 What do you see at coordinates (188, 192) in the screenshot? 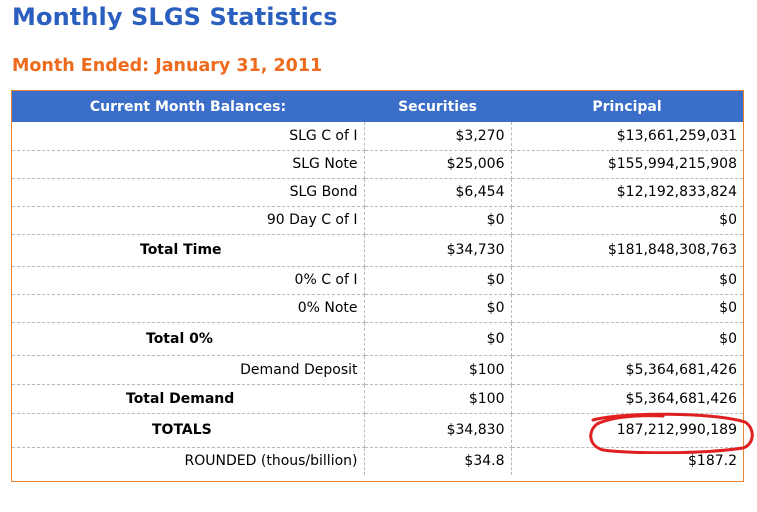
I see `row-label: SLG Bond` at bounding box center [188, 192].